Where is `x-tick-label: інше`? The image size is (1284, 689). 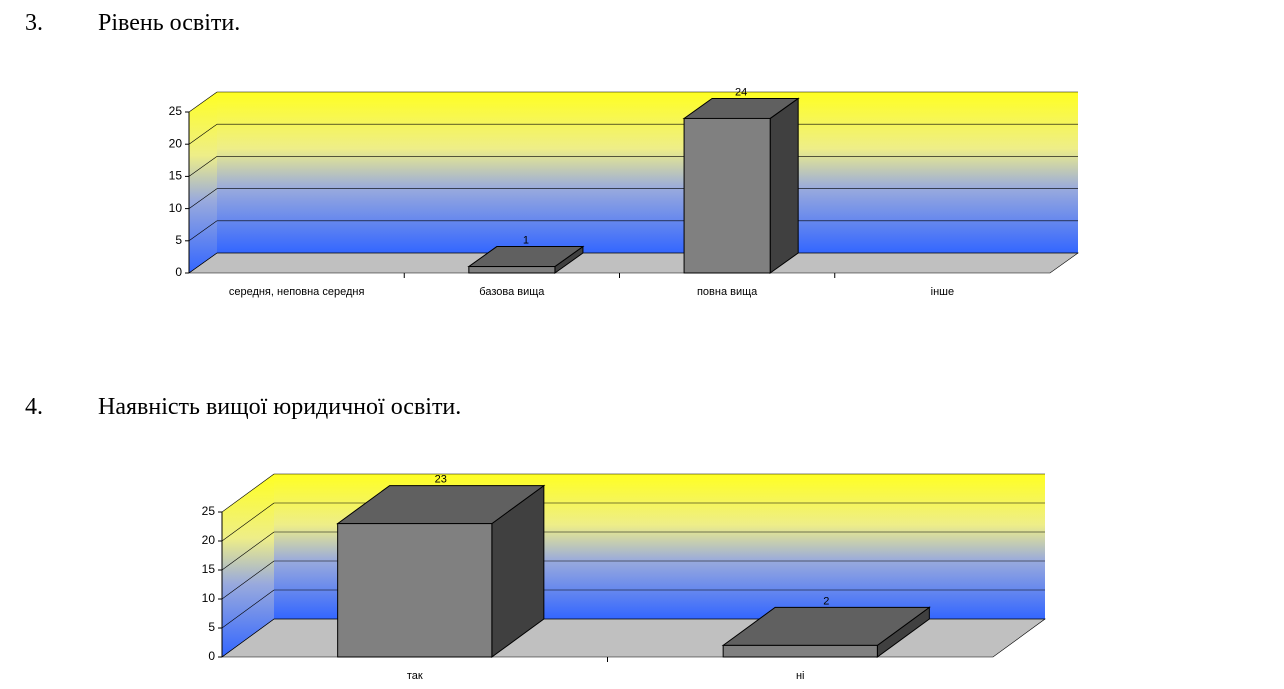 x-tick-label: інше is located at coordinates (942, 292).